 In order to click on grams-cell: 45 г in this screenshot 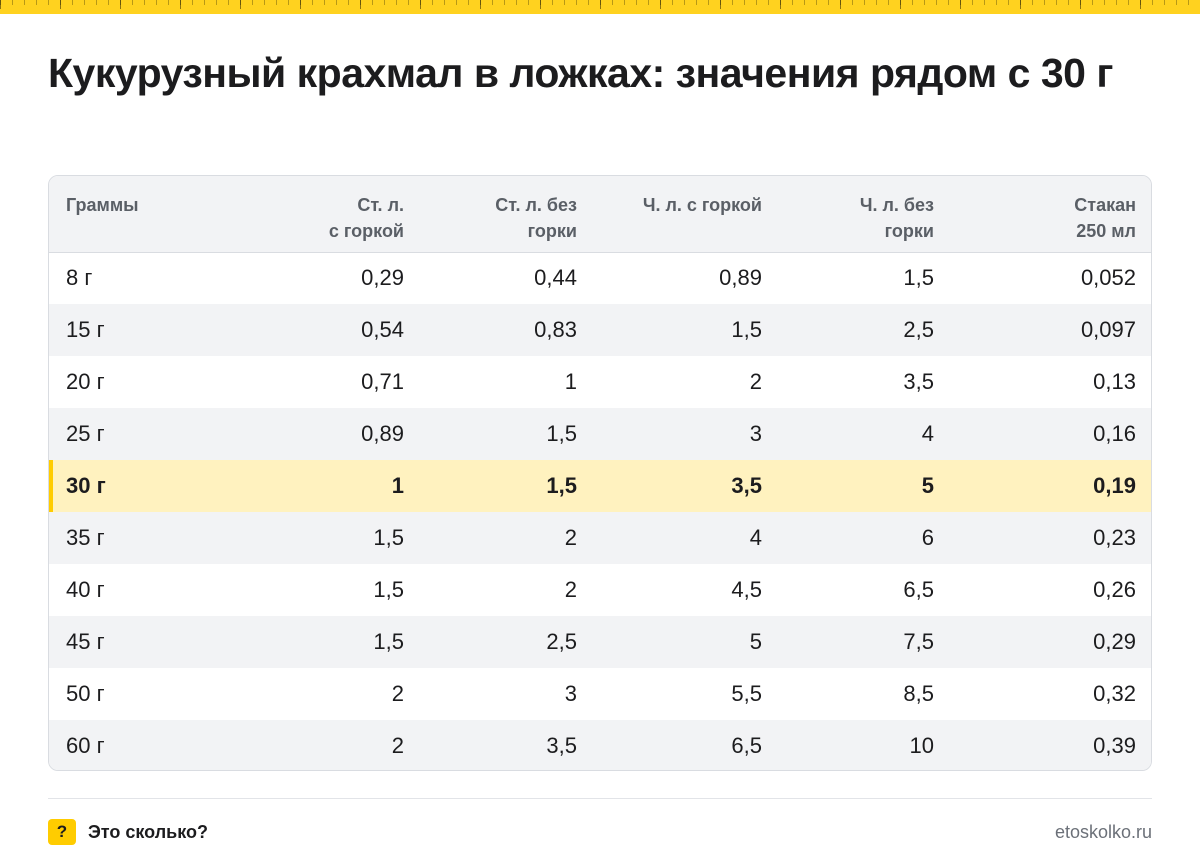, I will do `click(85, 641)`.